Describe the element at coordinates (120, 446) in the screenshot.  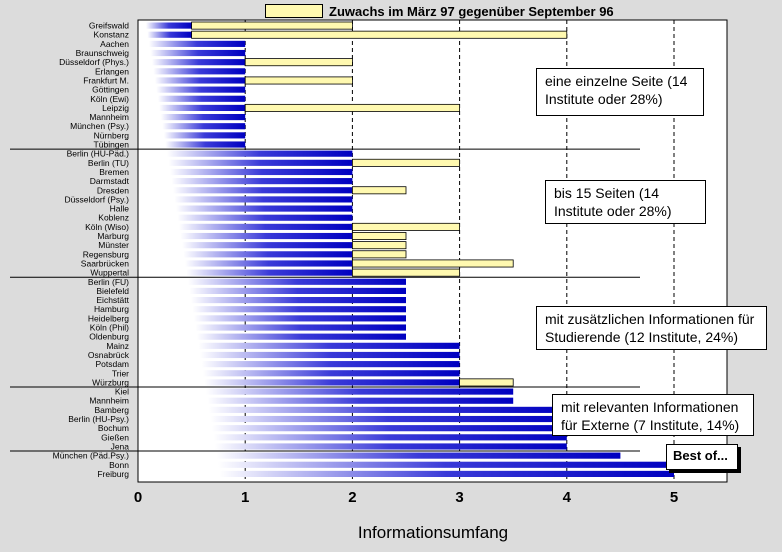
I see `category-label: Jena` at that location.